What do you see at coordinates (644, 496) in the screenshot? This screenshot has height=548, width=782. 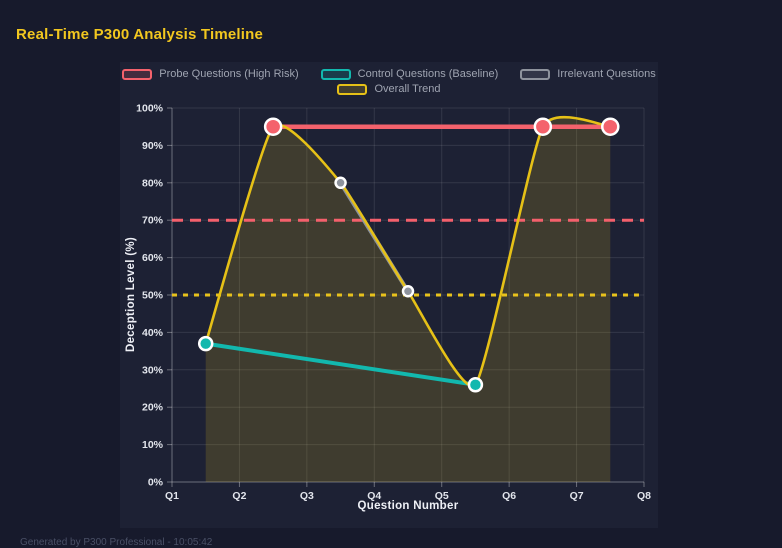 I see `x-tick-label: Q8` at bounding box center [644, 496].